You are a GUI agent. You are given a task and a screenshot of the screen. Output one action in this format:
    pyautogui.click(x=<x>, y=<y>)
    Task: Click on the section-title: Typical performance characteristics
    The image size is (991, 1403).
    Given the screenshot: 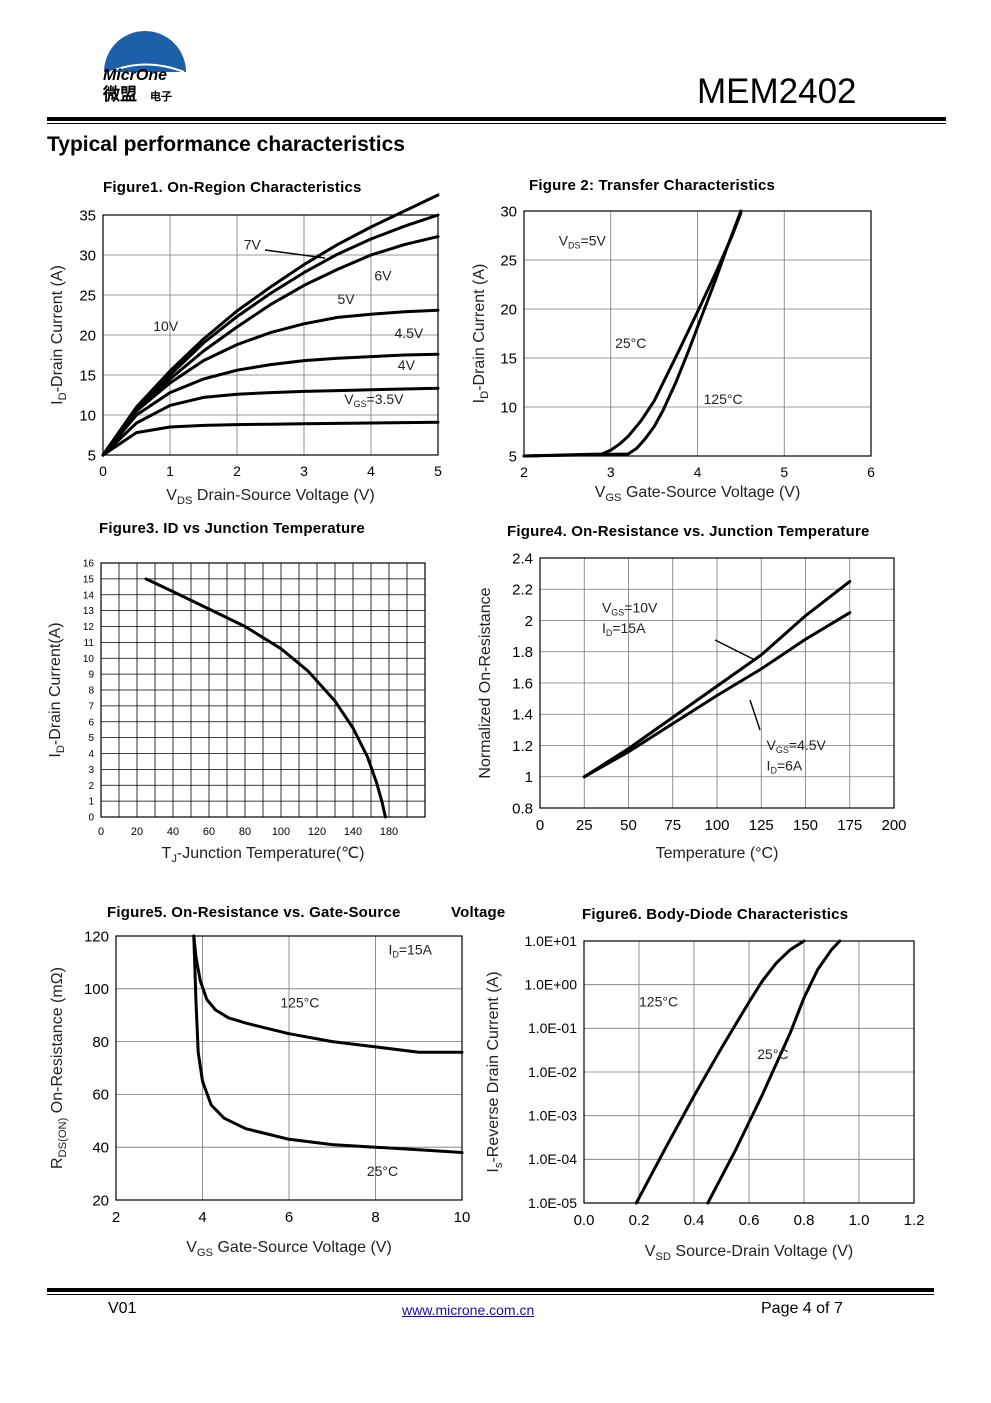 What is the action you would take?
    pyautogui.click(x=226, y=144)
    